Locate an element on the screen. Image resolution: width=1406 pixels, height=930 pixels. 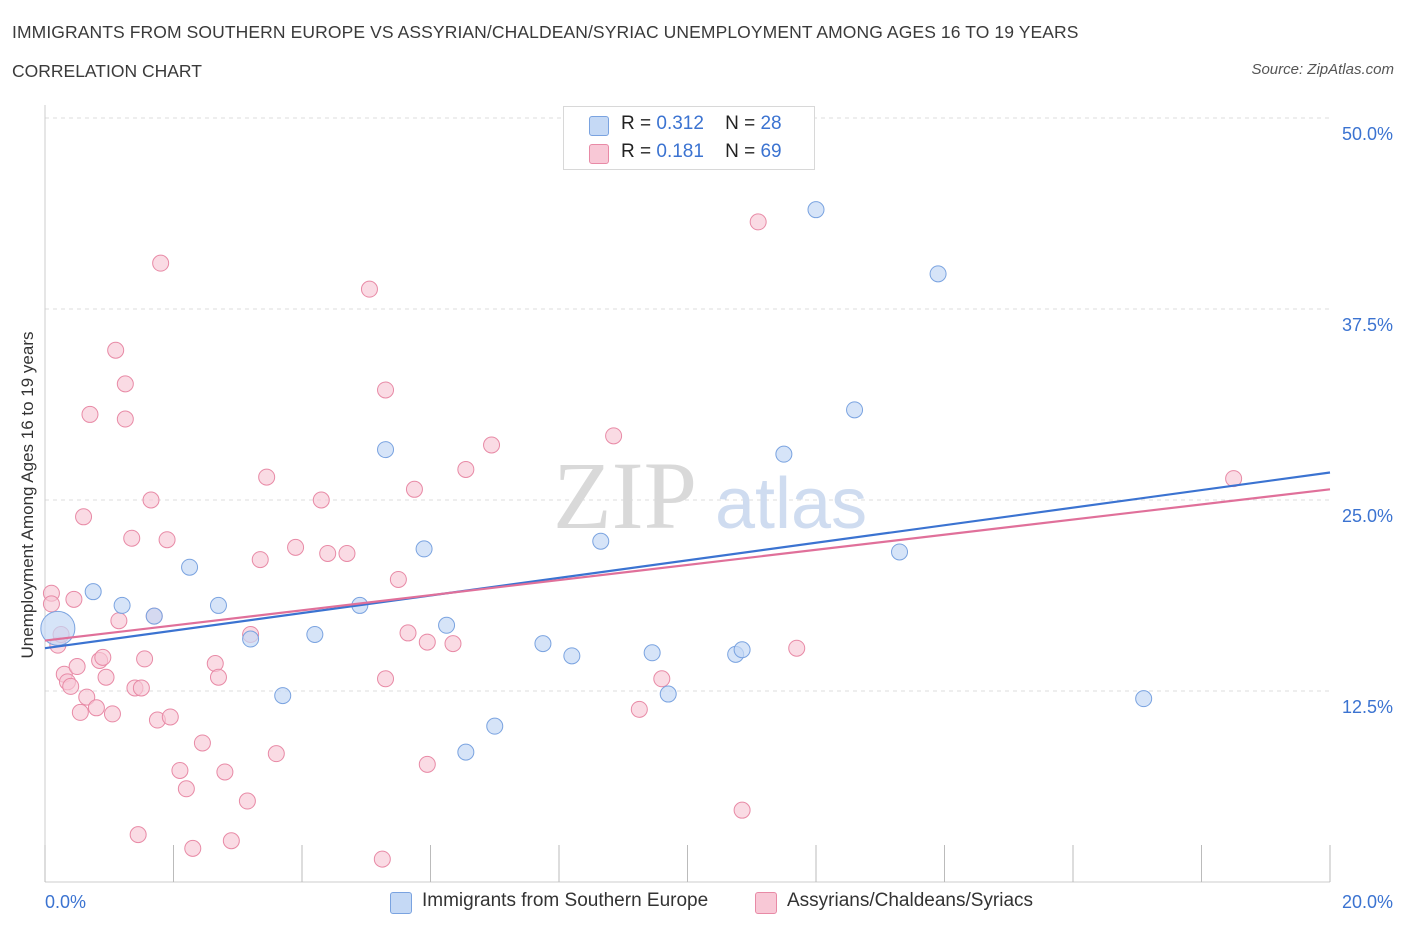
watermark-zip: ZIP is located at coordinates (625, 495).